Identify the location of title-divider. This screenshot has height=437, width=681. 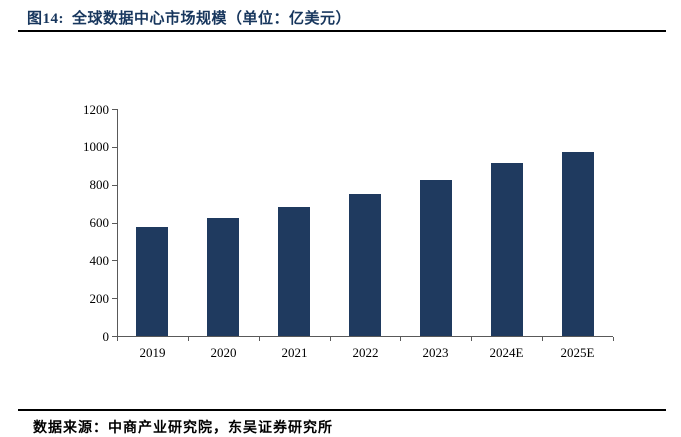
(342, 31).